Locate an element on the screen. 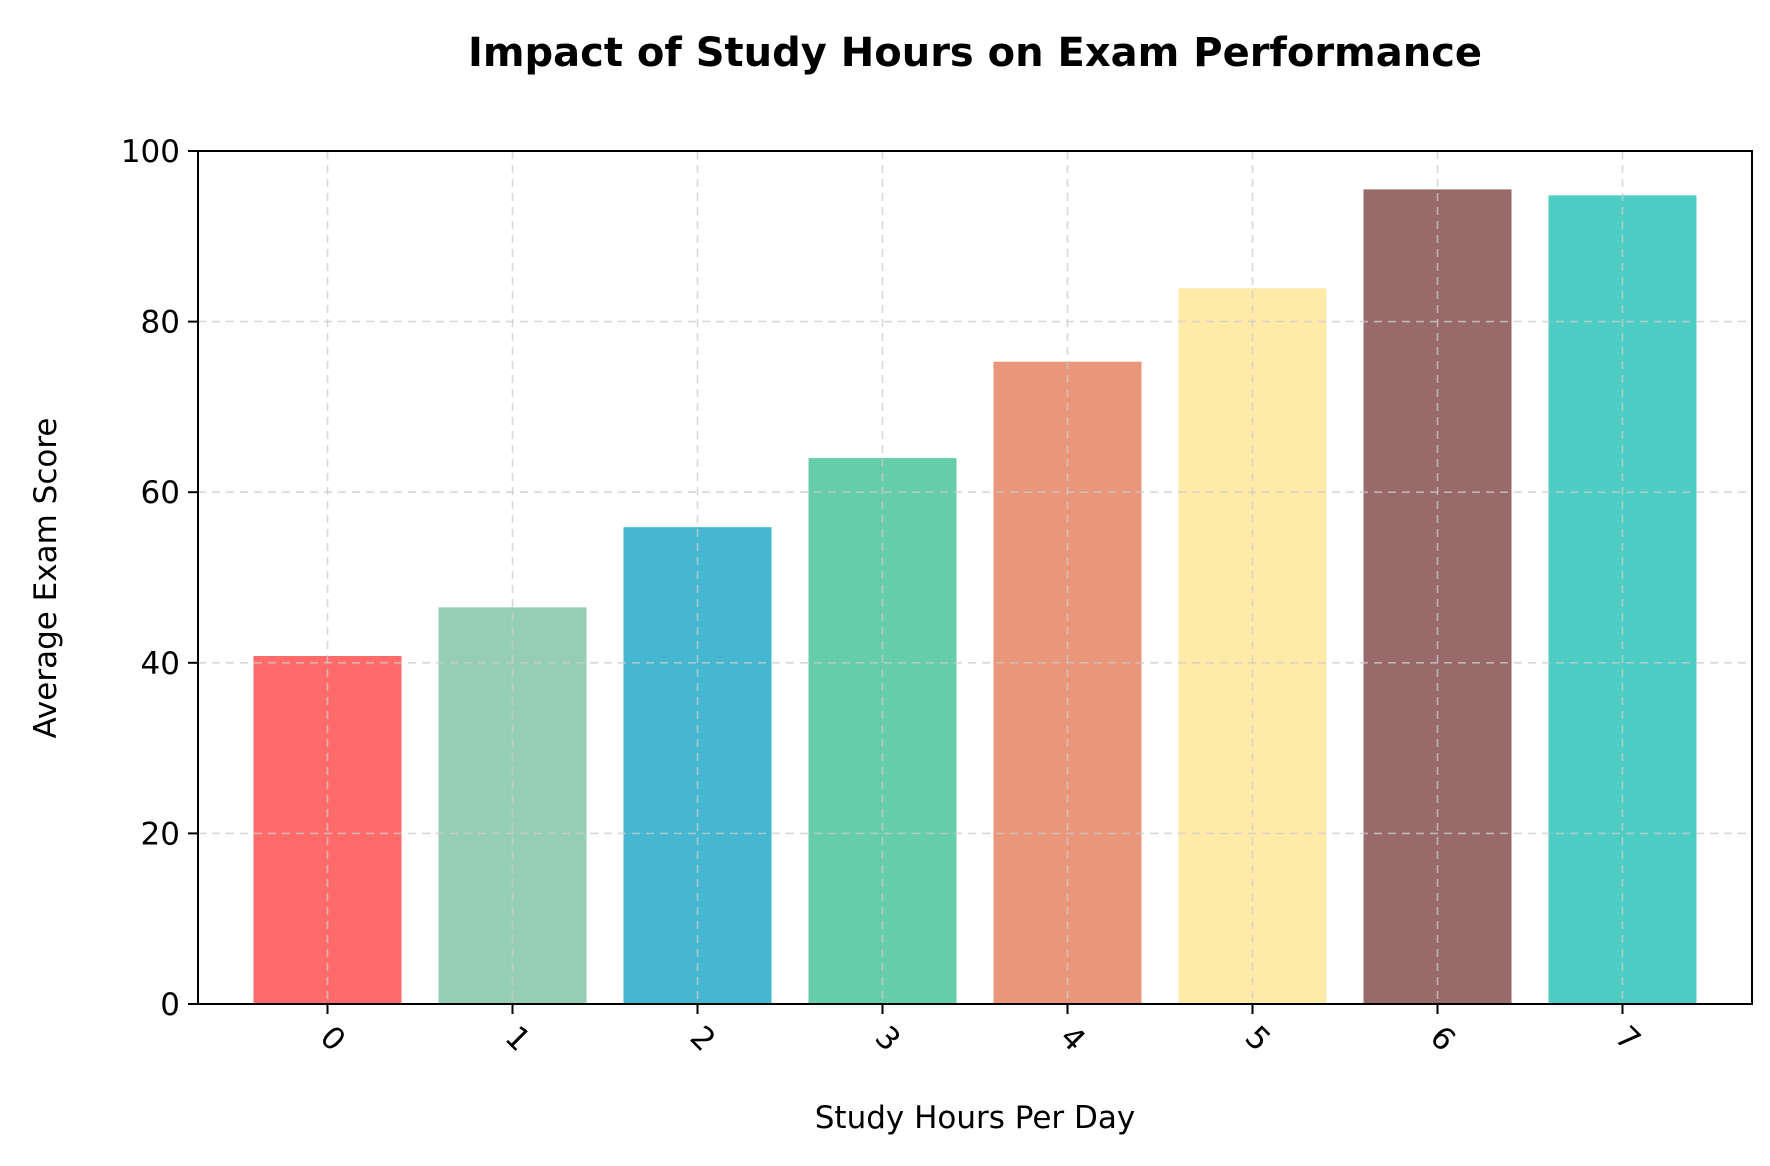  y-tick-label: 60 is located at coordinates (160, 493).